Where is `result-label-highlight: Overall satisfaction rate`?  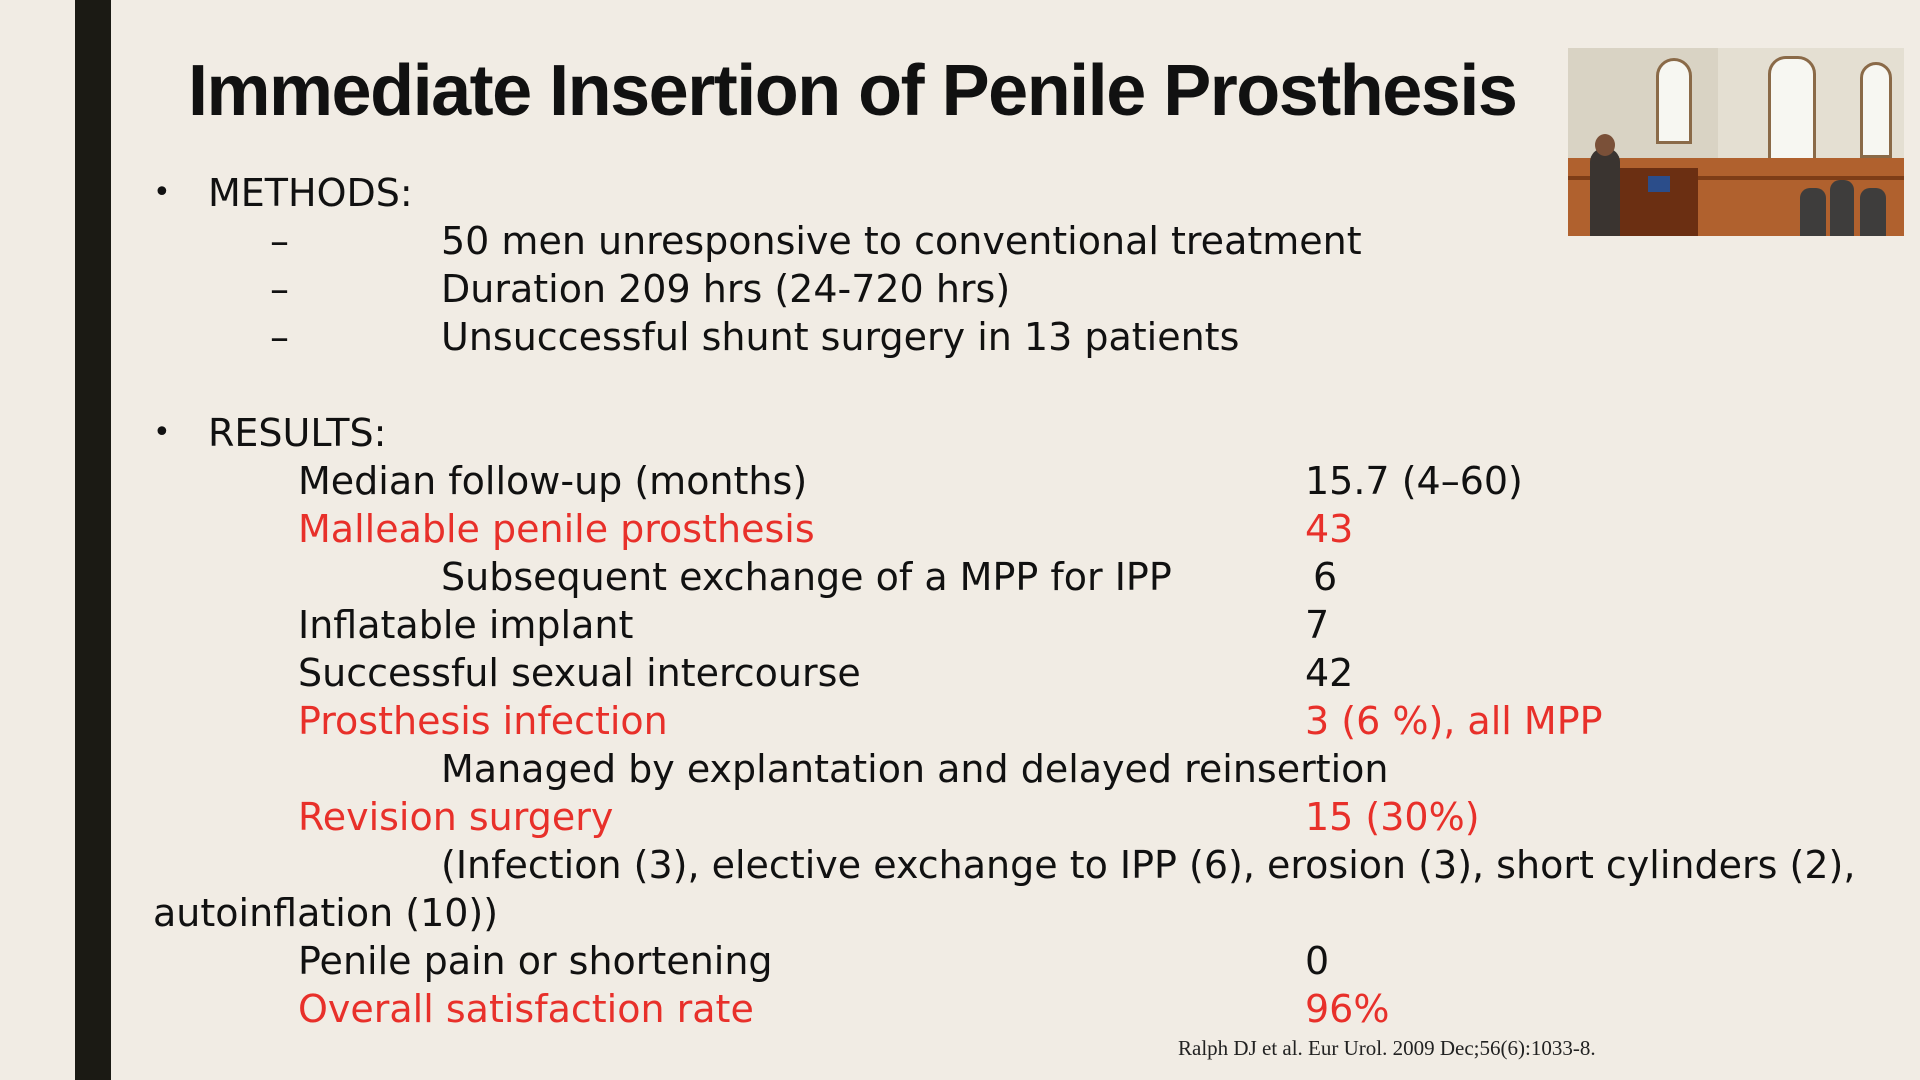 result-label-highlight: Overall satisfaction rate is located at coordinates (526, 1009).